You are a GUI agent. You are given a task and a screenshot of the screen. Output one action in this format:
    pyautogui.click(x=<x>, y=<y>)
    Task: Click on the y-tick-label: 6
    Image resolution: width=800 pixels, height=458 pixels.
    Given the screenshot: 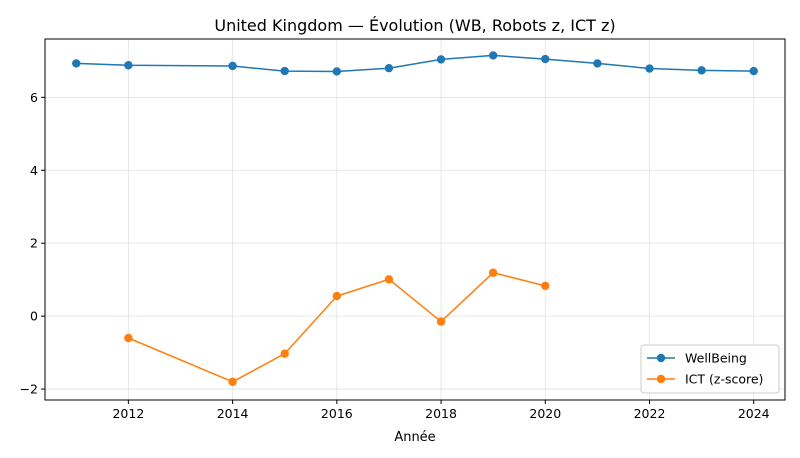 What is the action you would take?
    pyautogui.click(x=34, y=97)
    